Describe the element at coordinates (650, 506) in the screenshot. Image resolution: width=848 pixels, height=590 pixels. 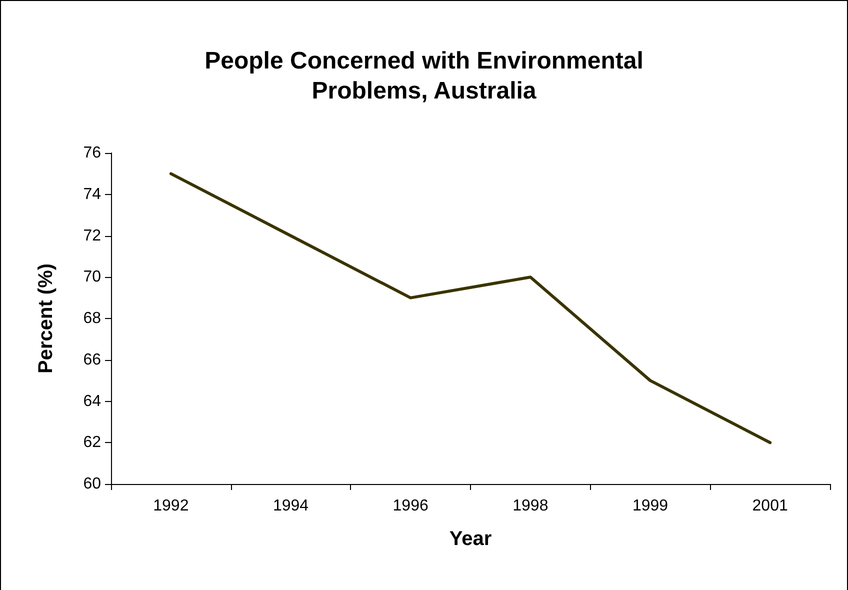
I see `x-tick-label: 1999` at that location.